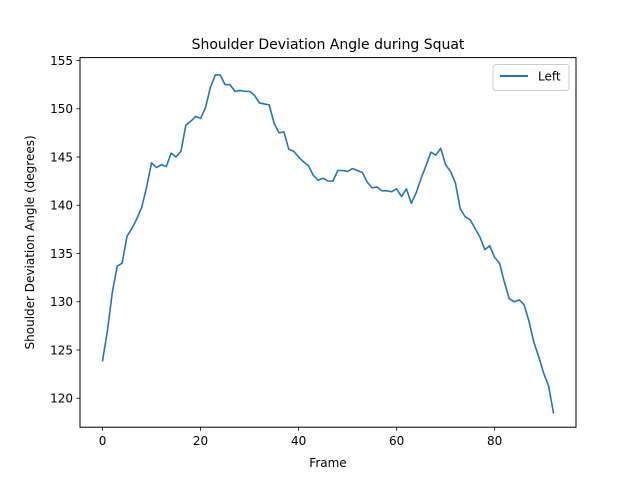  What do you see at coordinates (61, 157) in the screenshot?
I see `y-tick-label: 145` at bounding box center [61, 157].